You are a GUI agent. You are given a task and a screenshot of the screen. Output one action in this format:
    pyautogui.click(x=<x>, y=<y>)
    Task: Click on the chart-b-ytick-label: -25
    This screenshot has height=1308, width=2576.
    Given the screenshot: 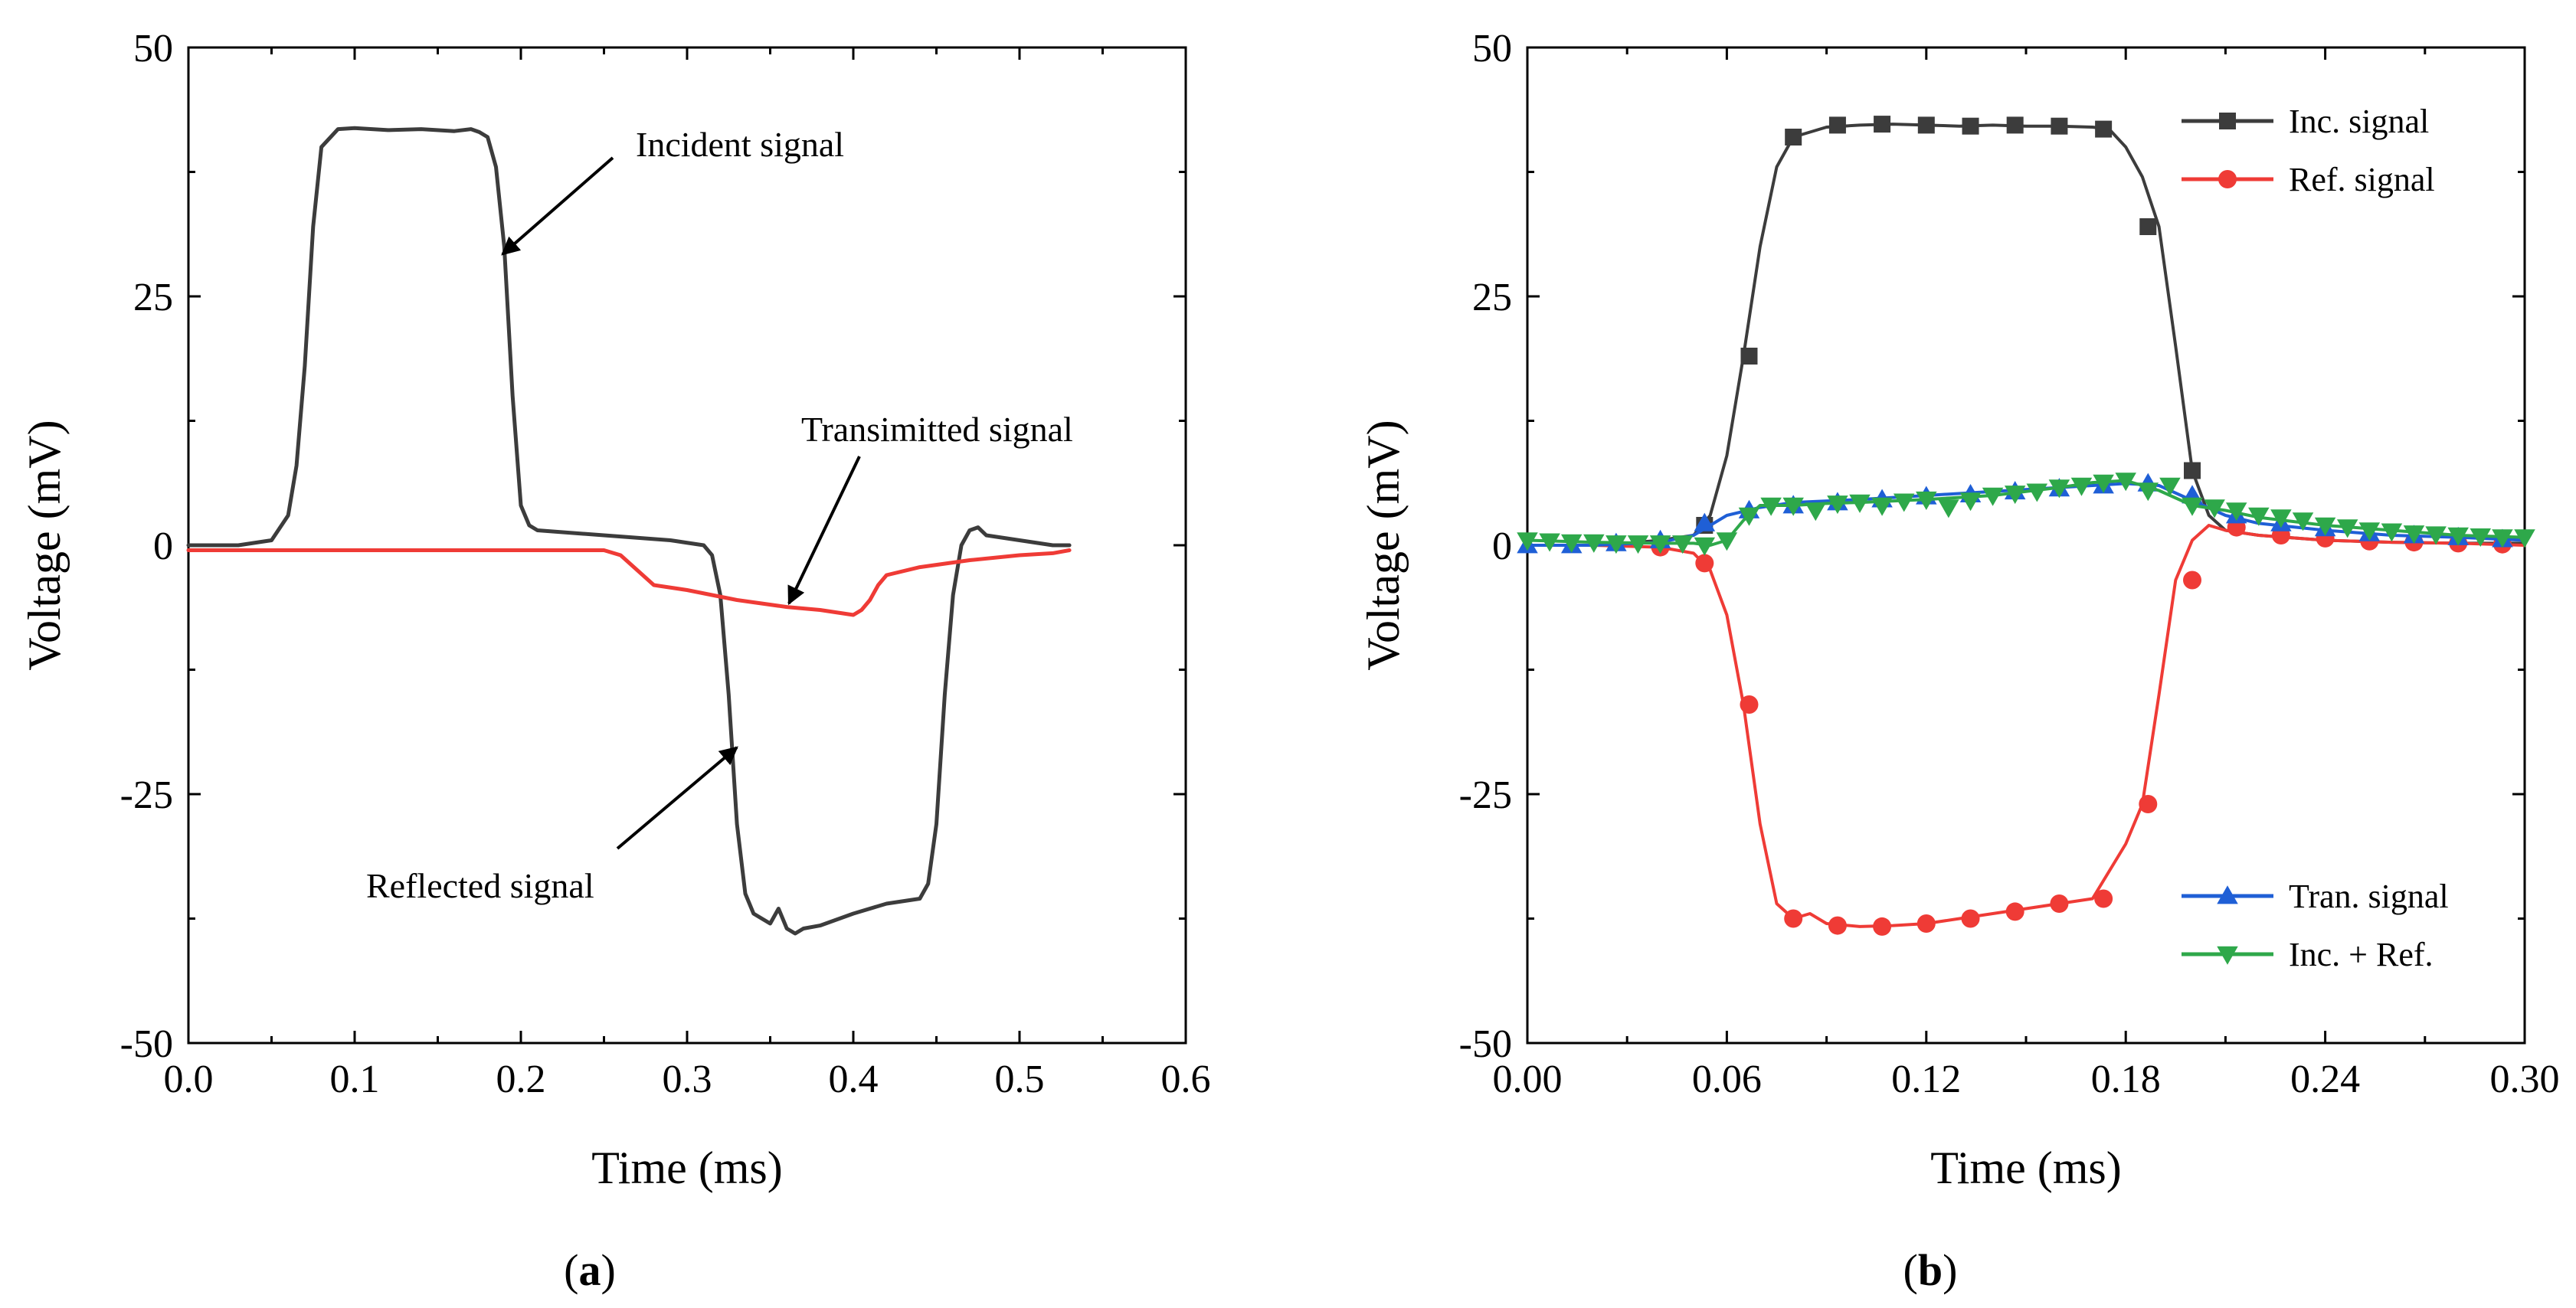 What is the action you would take?
    pyautogui.click(x=1485, y=795)
    